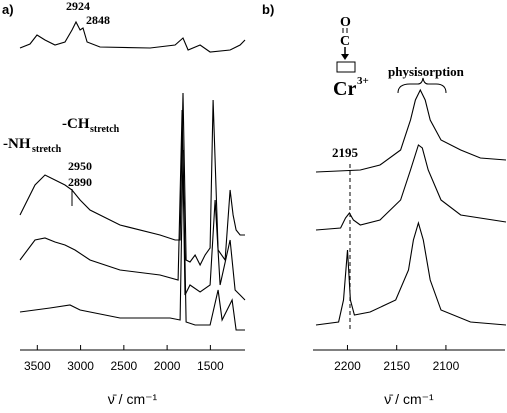 Image resolution: width=507 pixels, height=413 pixels. Describe the element at coordinates (76, 124) in the screenshot. I see `annotation: -CH` at that location.